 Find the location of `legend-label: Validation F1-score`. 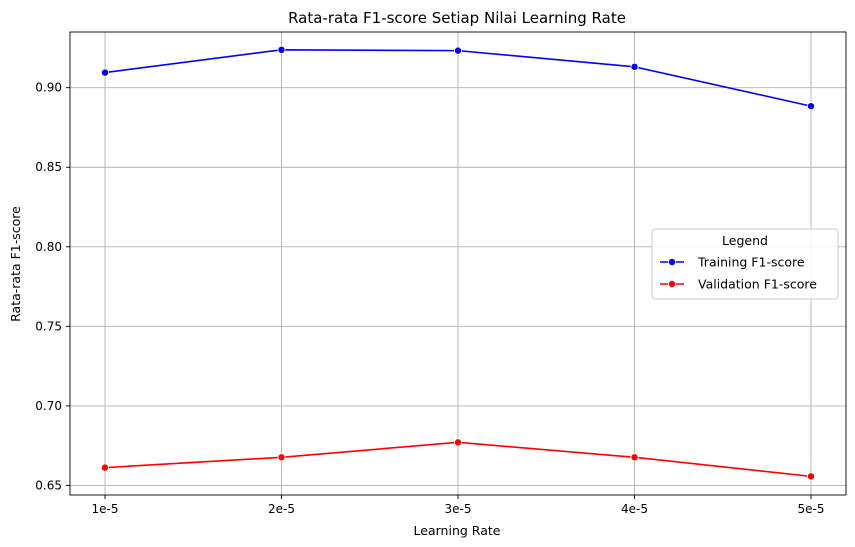

legend-label: Validation F1-score is located at coordinates (757, 284).